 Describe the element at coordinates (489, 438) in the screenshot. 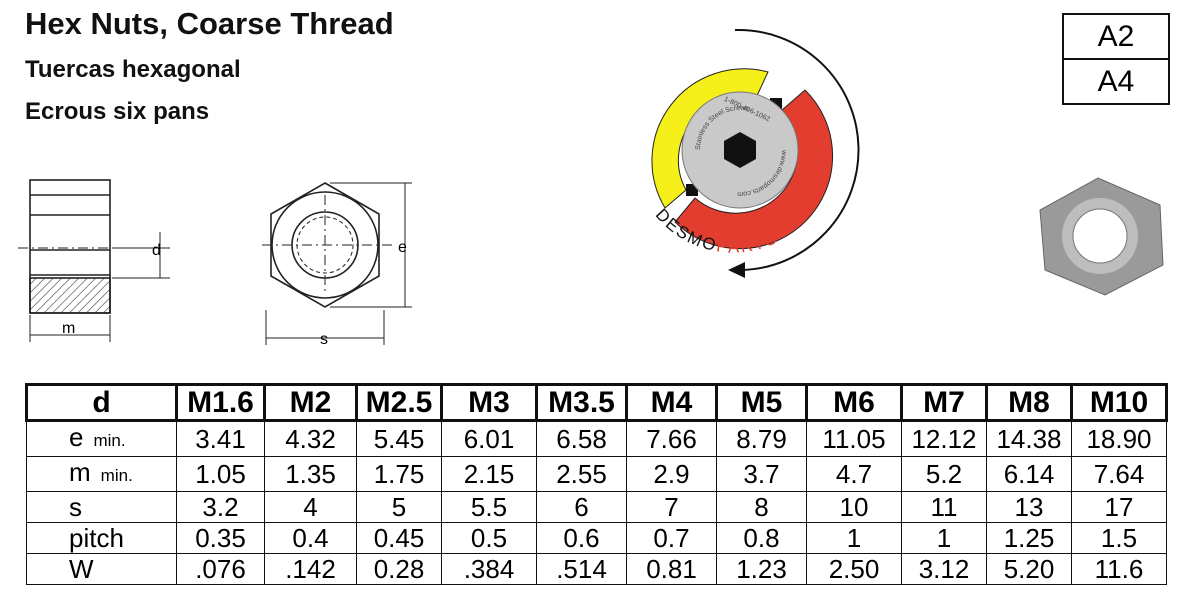

I see `cell: 6.01` at that location.